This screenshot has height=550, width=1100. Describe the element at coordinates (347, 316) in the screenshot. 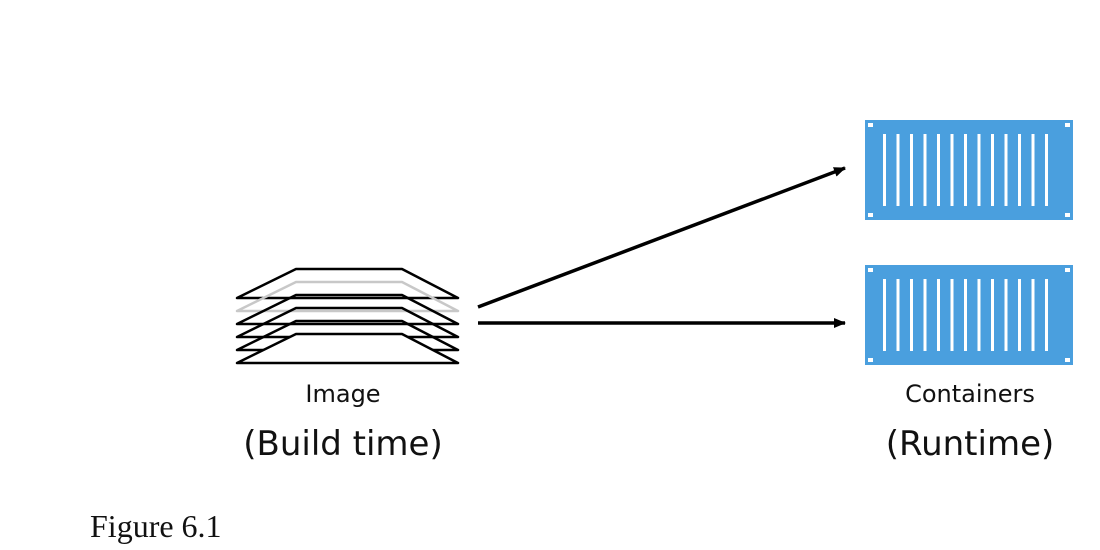

I see `layer-stack-icon` at that location.